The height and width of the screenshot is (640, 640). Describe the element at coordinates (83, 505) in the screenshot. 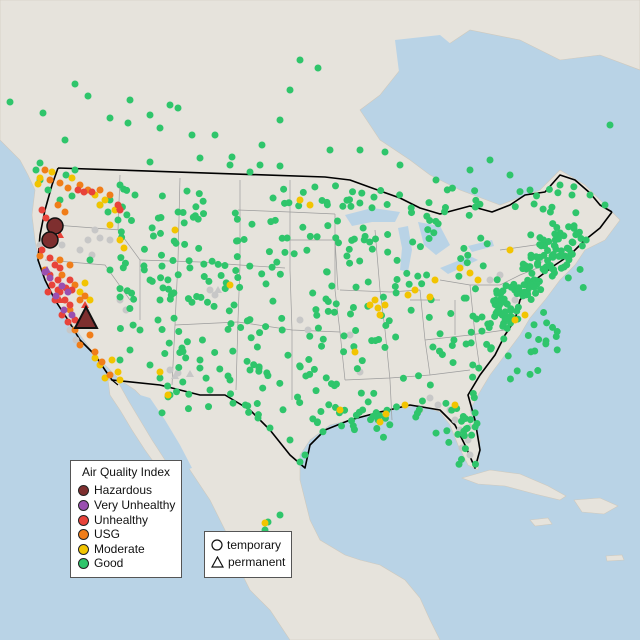

I see `very-unhealthy-swatch` at that location.